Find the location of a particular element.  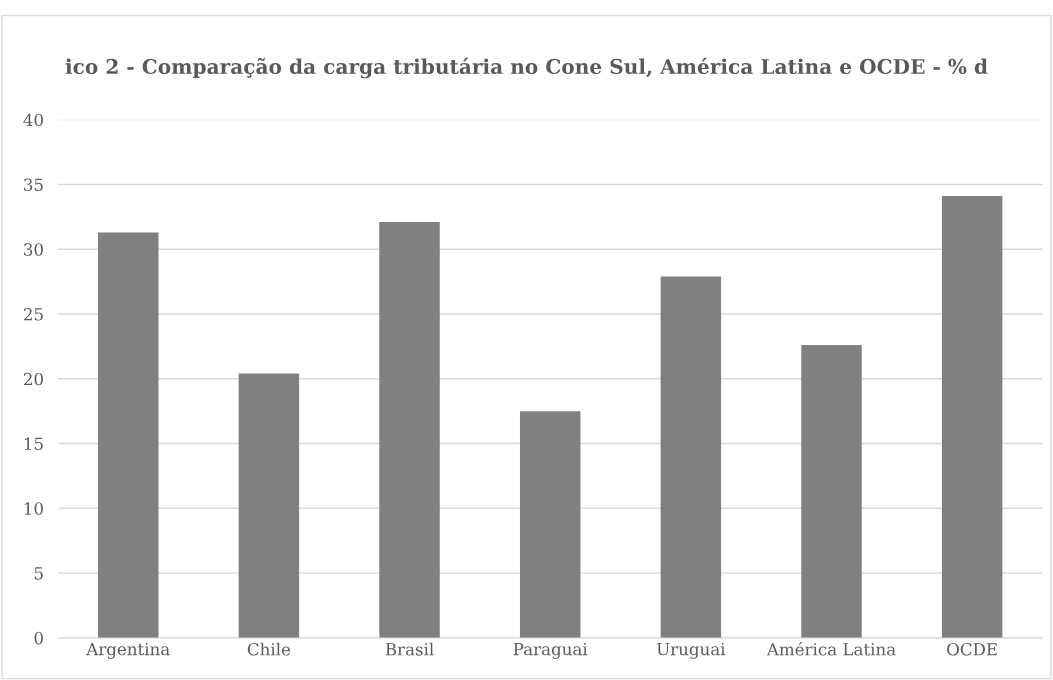

x-tick-label: América Latina is located at coordinates (831, 649).